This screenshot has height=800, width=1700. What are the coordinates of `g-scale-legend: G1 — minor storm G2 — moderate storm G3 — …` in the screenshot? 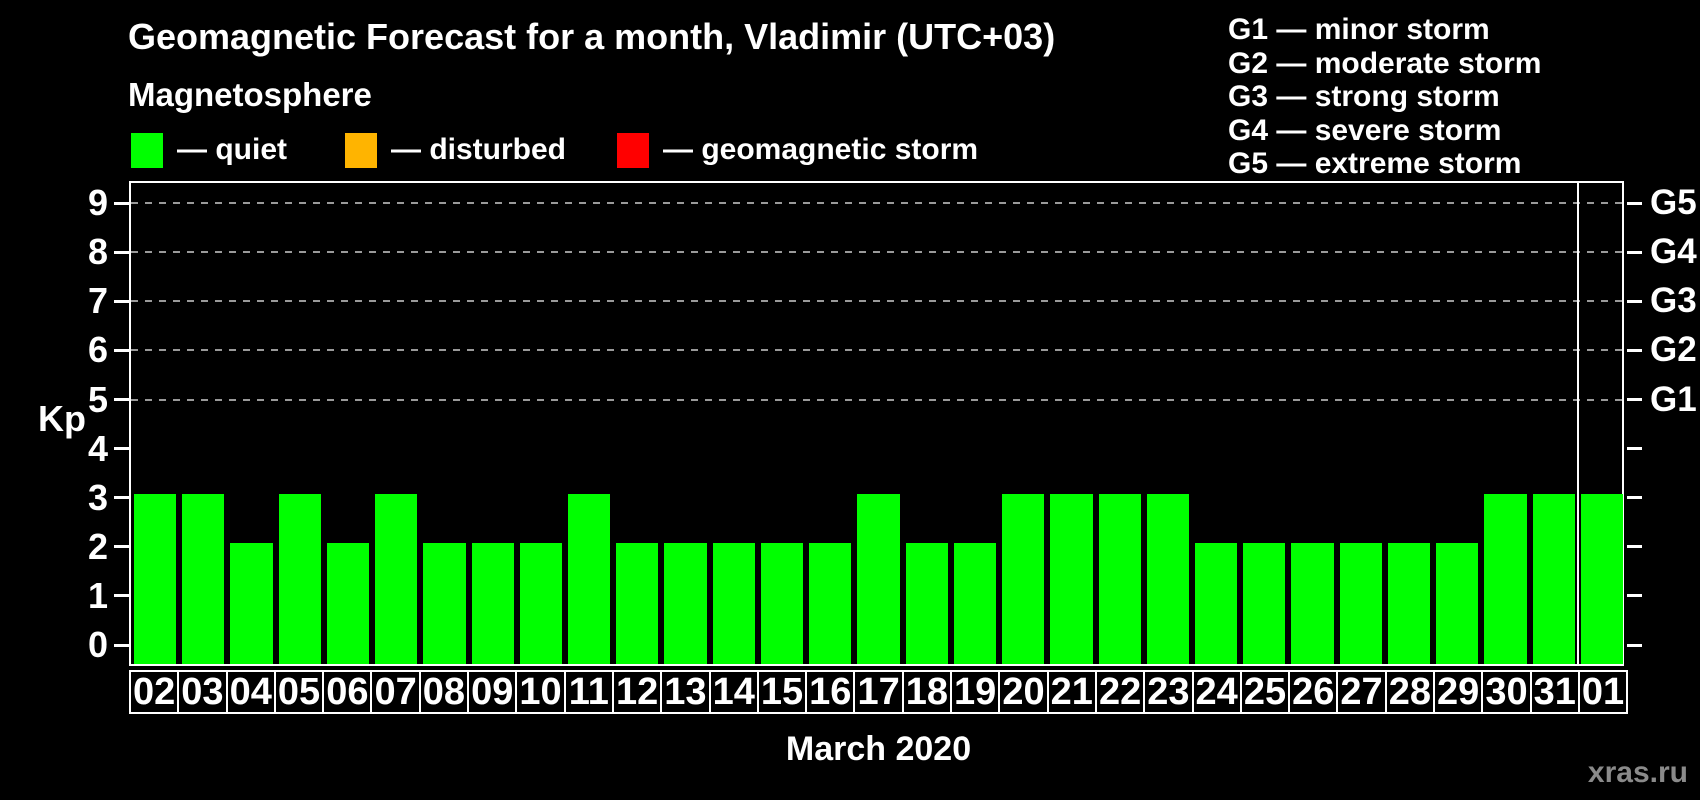 It's located at (1384, 97).